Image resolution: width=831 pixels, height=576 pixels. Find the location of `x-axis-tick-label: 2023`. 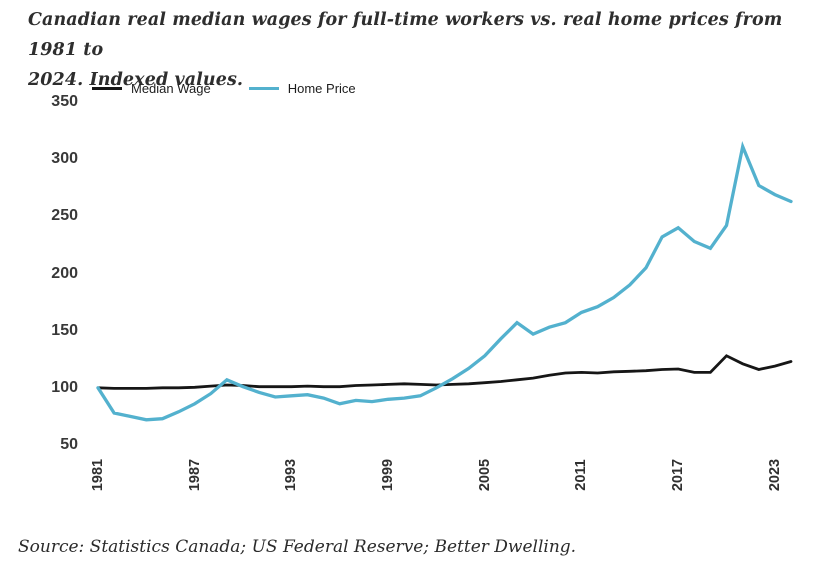

x-axis-tick-label: 2023 is located at coordinates (774, 475).